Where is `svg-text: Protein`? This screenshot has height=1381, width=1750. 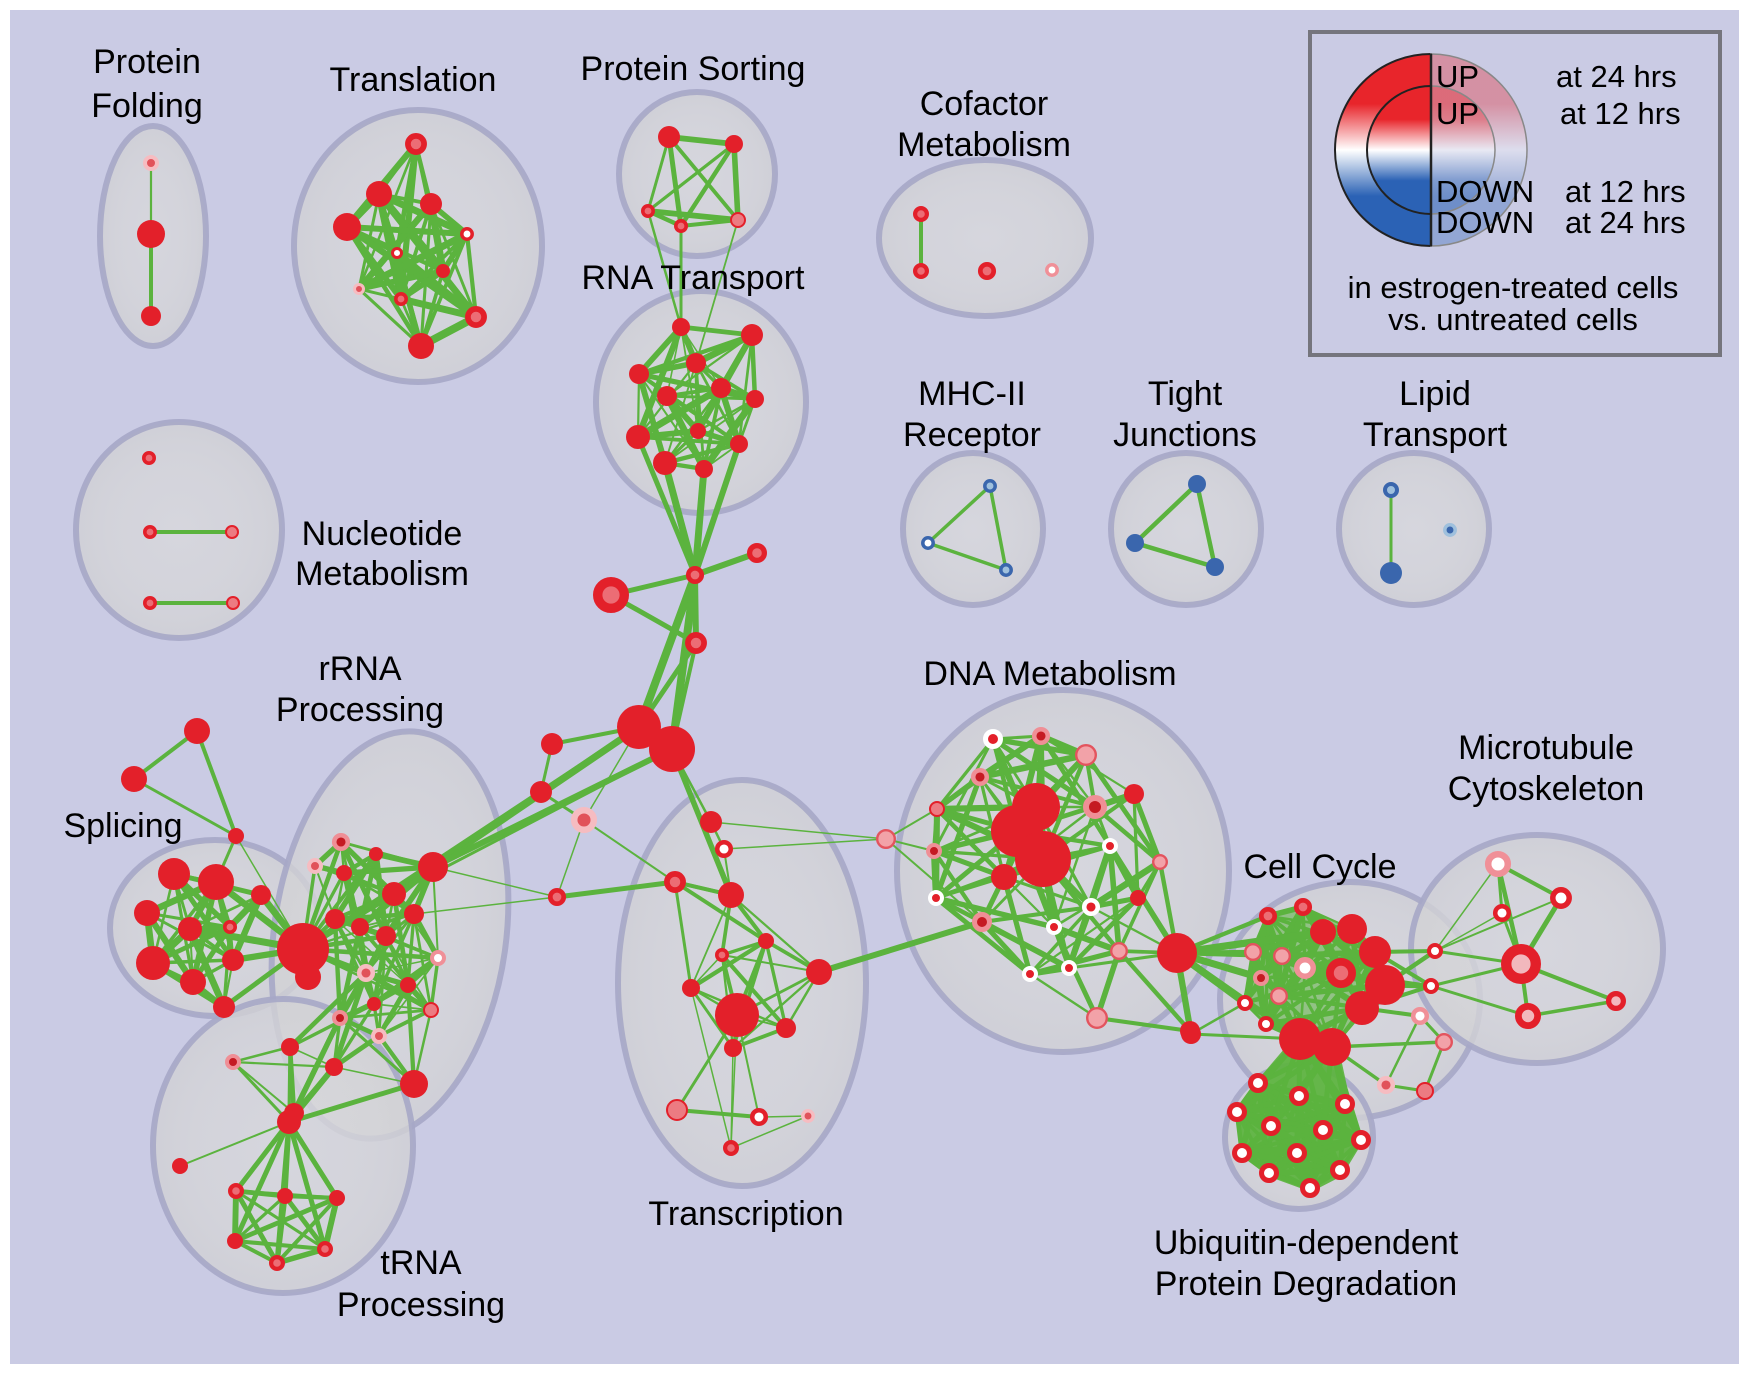 svg-text: Protein is located at coordinates (147, 62).